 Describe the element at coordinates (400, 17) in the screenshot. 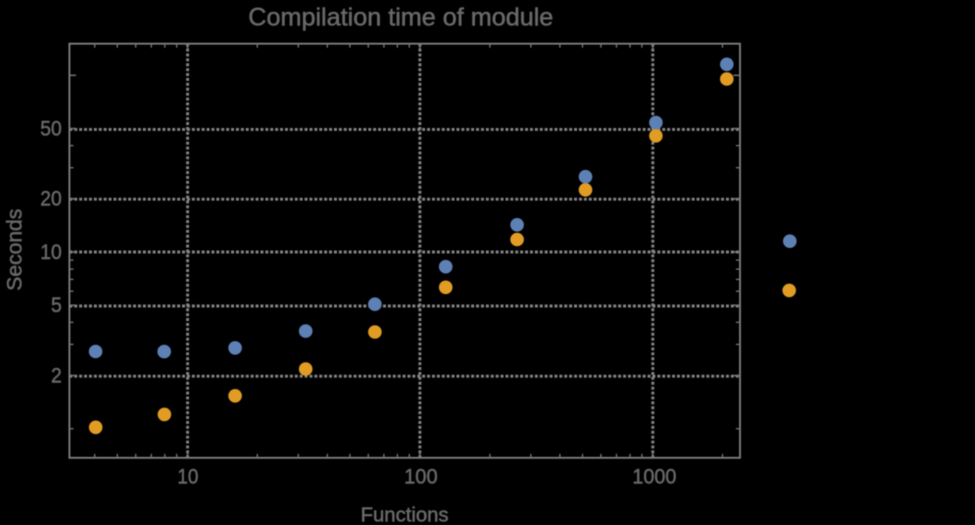

I see `svg-text: Compilation time of module` at that location.